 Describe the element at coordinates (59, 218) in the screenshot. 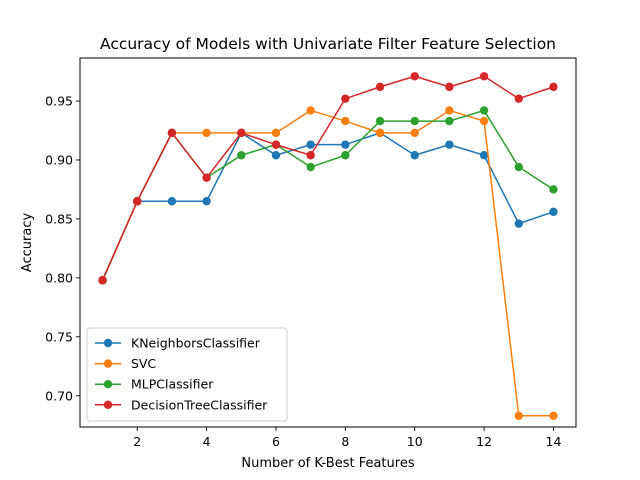

I see `y-tick-label: 0.85` at that location.